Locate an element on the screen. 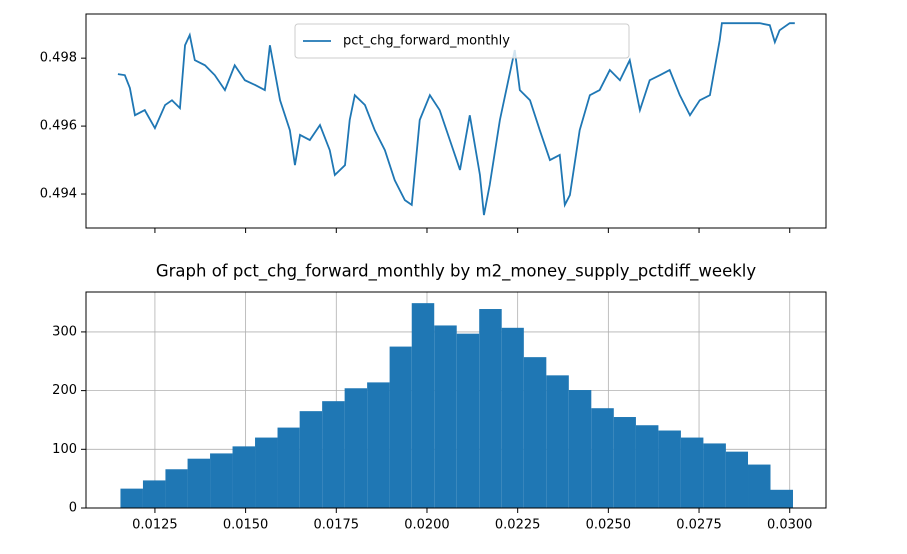  x-tick-label: 0.0175 is located at coordinates (337, 525).